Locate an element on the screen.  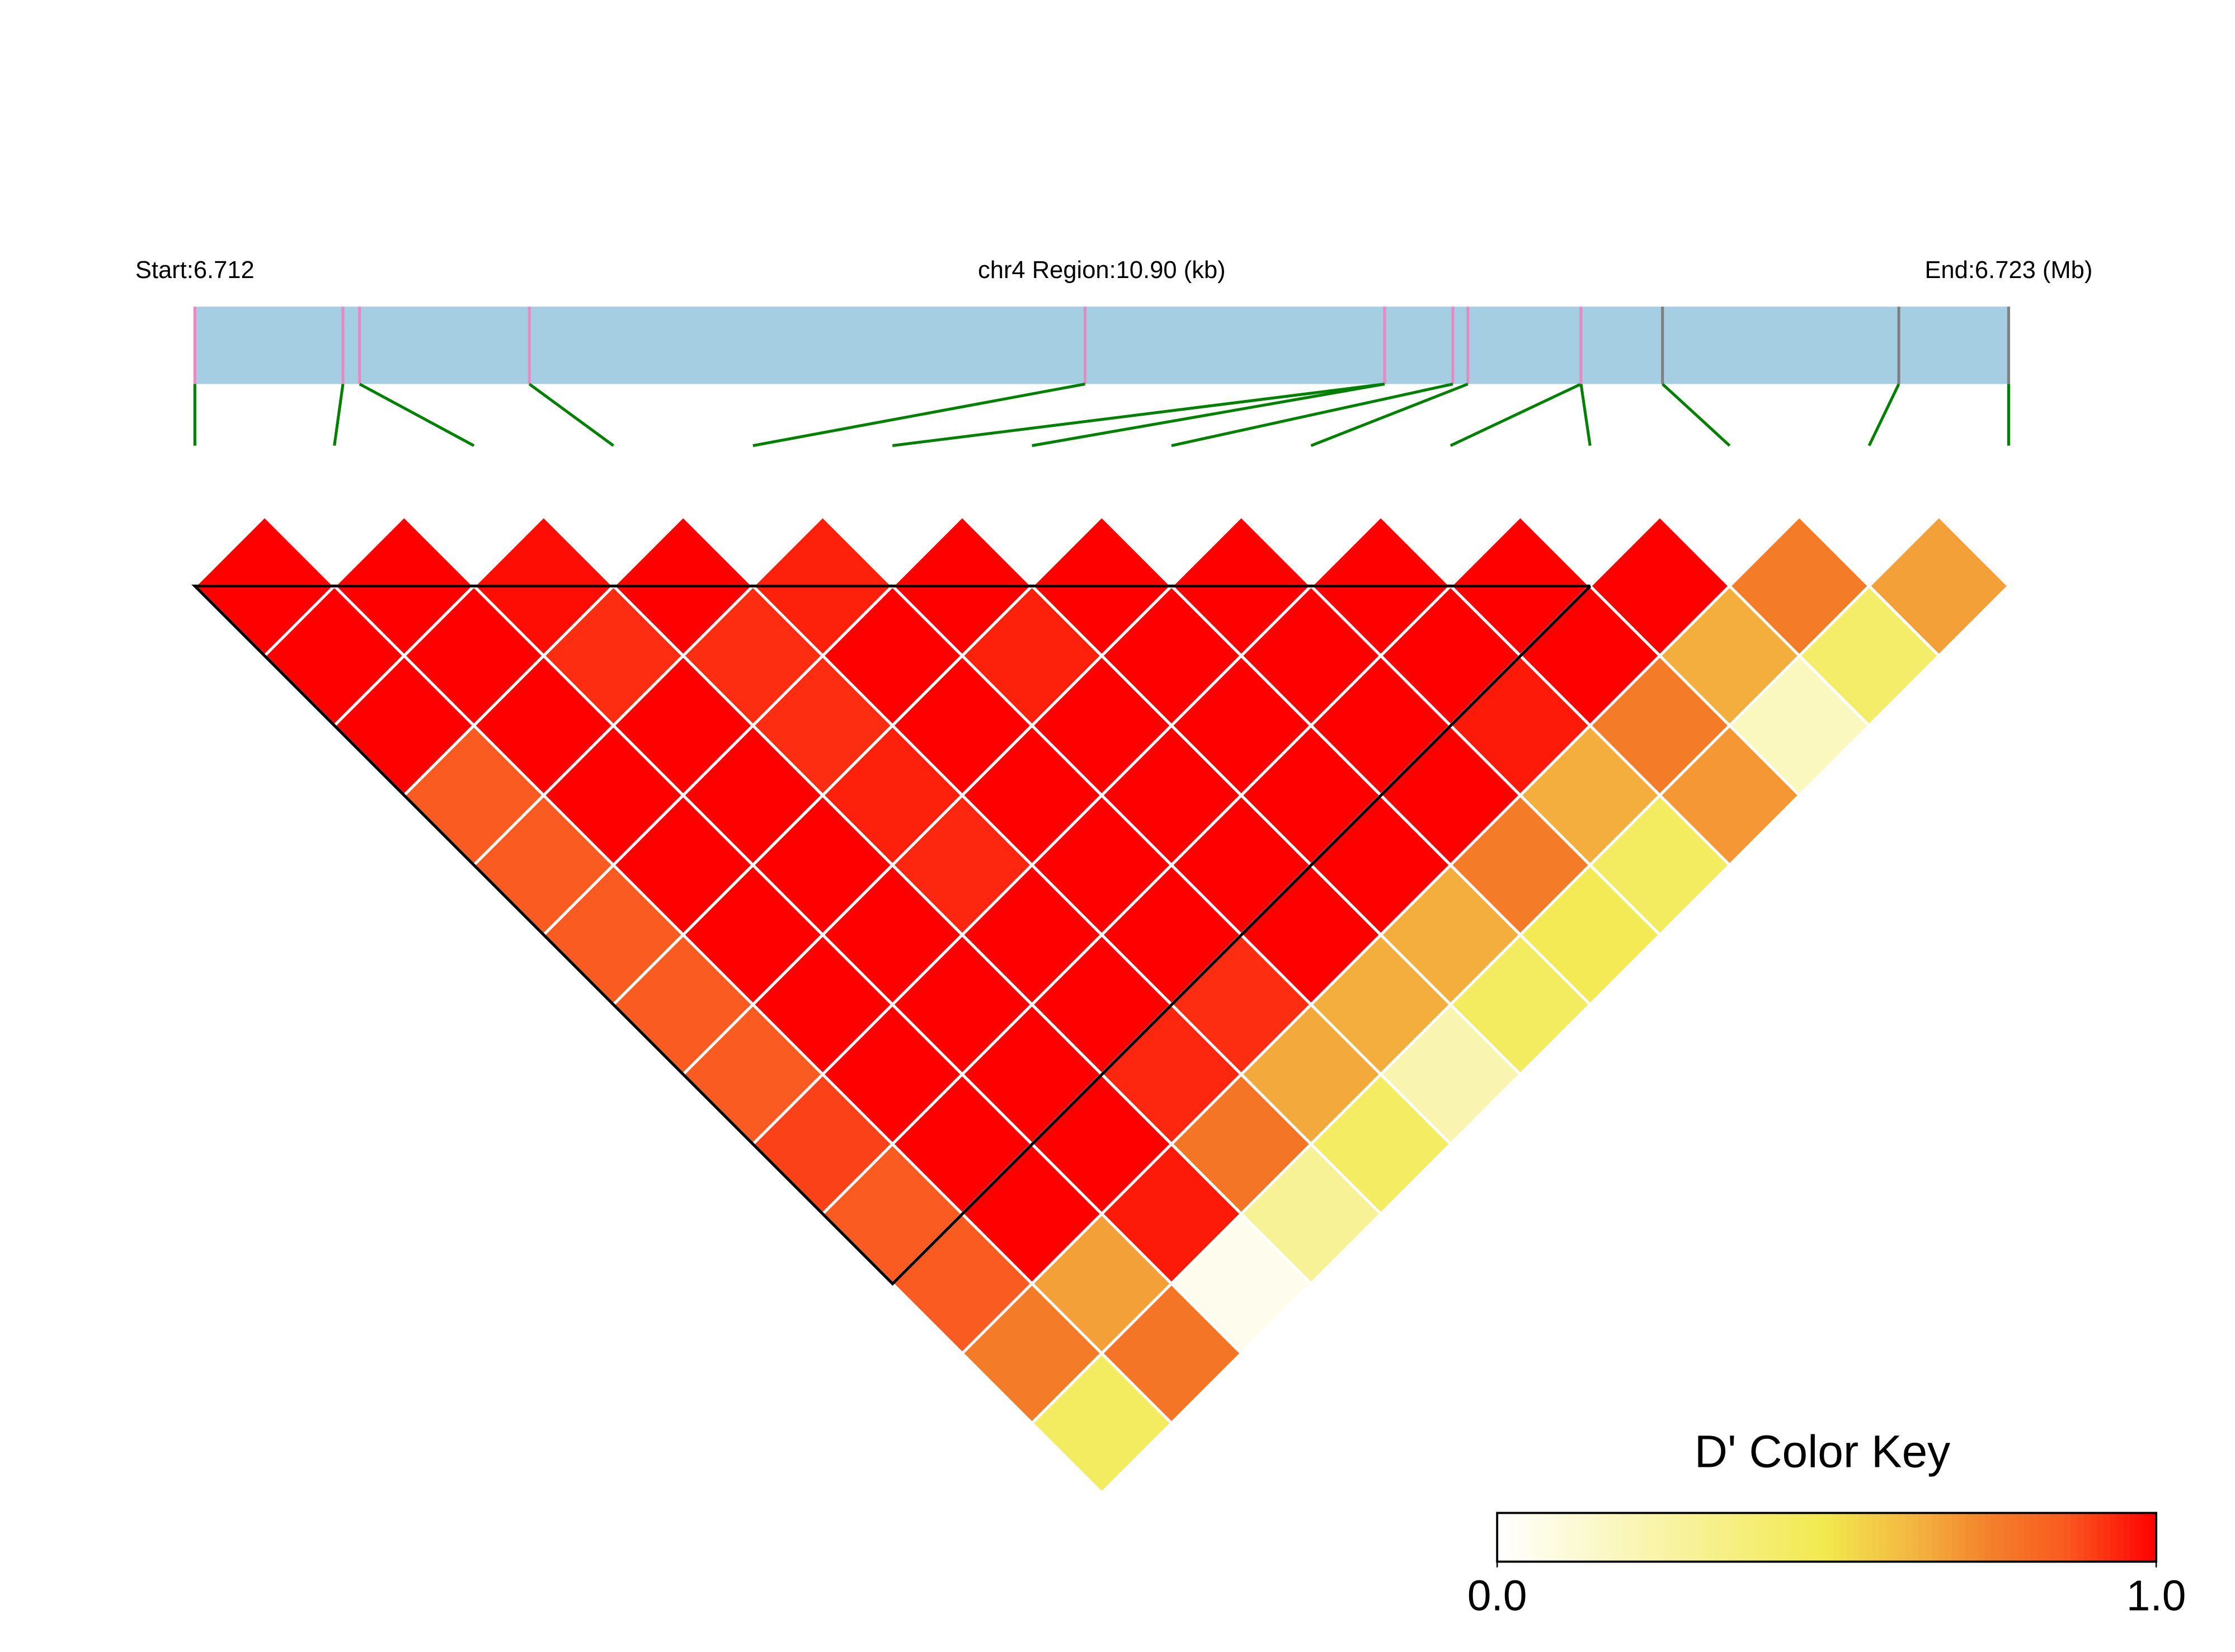
end-label: End:6.723 (Mb) is located at coordinates (2008, 270).